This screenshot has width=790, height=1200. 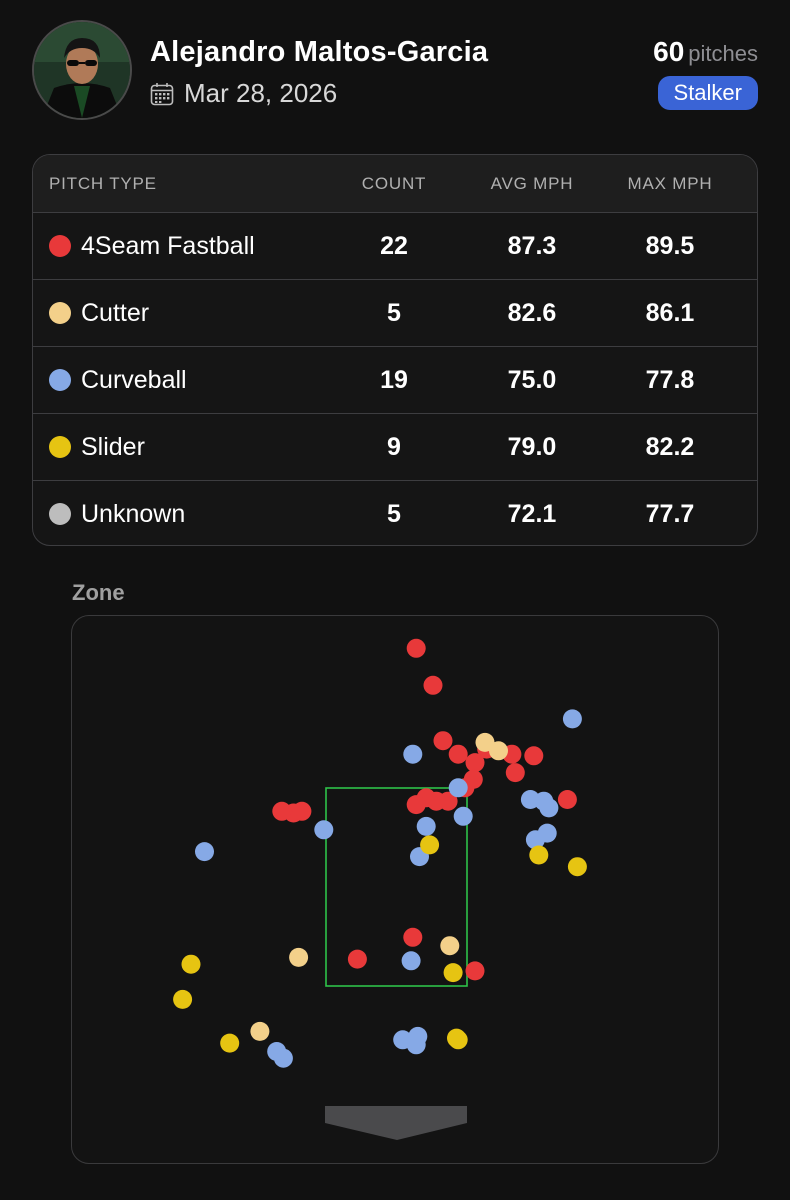 I want to click on table-header: PITCH TYPE COUNT AVG MPH MAX MPH, so click(x=395, y=184).